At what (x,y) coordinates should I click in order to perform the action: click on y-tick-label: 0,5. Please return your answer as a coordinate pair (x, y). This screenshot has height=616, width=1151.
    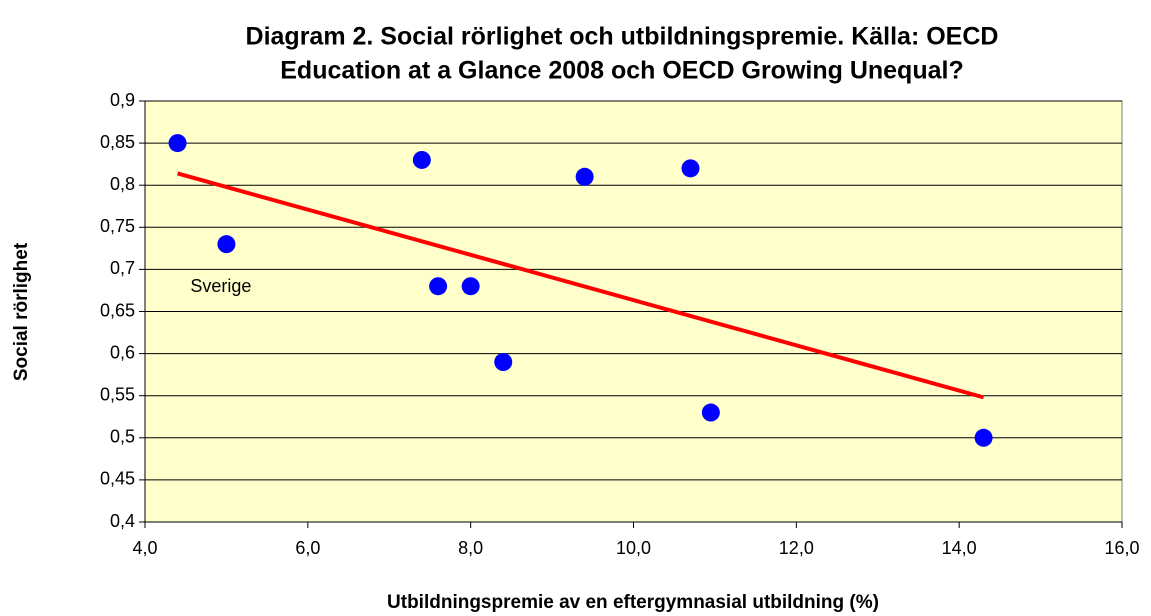
    Looking at the image, I should click on (122, 437).